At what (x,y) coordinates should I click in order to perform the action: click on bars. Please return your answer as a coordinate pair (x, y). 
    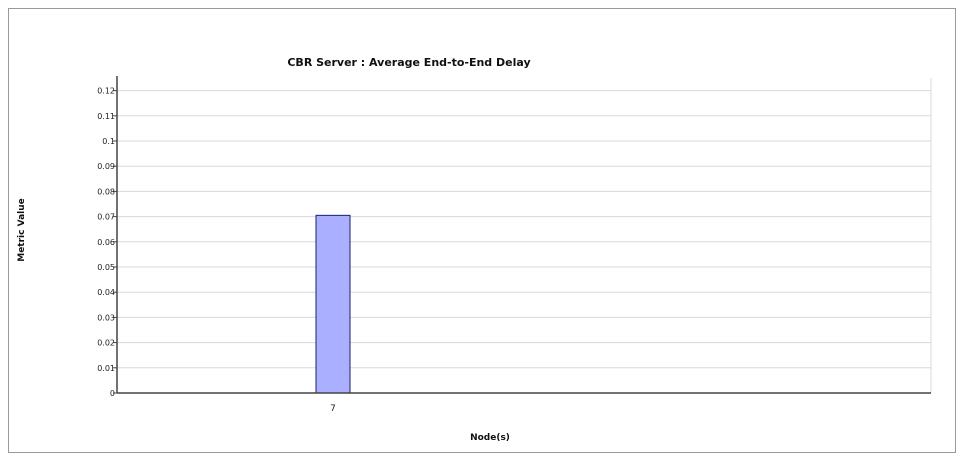
    Looking at the image, I should click on (333, 304).